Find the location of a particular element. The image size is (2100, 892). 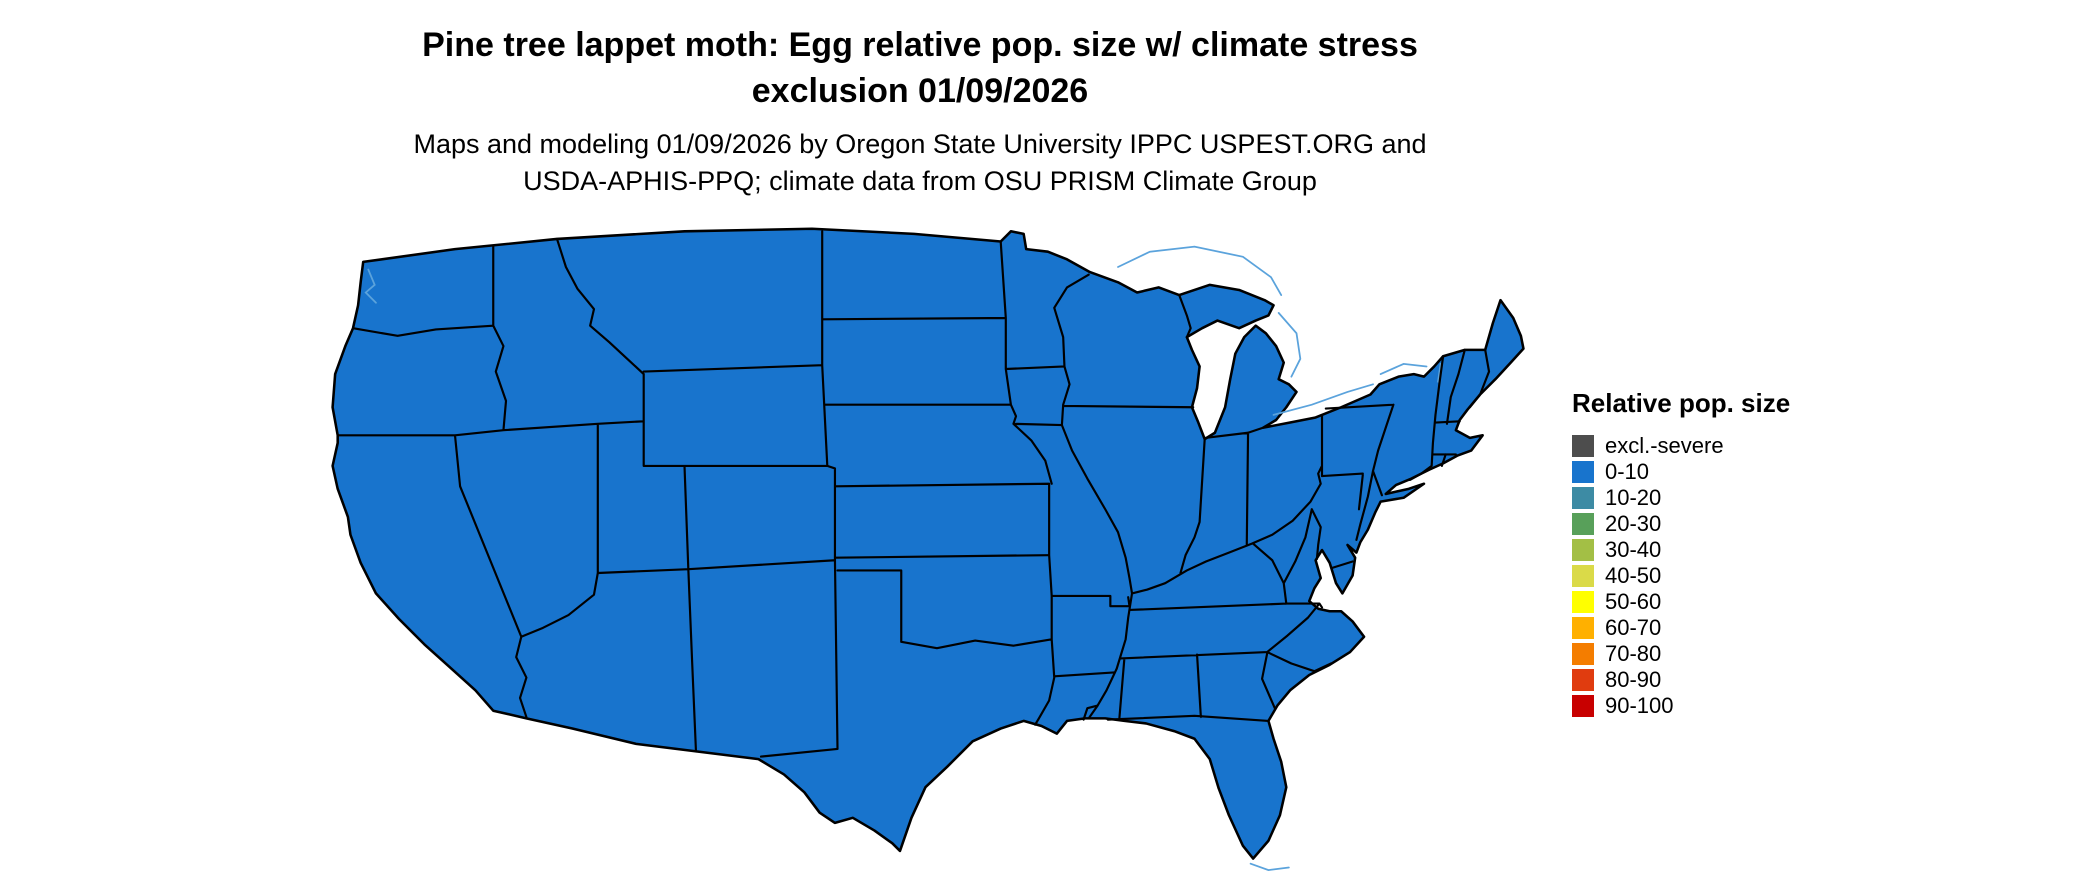

legend-label: 70-80 is located at coordinates (1633, 653).